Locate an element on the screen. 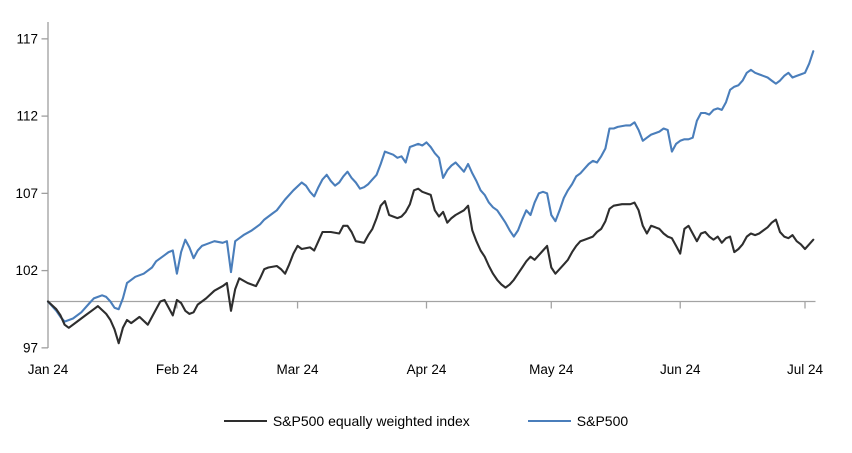 The height and width of the screenshot is (453, 852). legend-item: S&P500 equally weighted index is located at coordinates (346, 421).